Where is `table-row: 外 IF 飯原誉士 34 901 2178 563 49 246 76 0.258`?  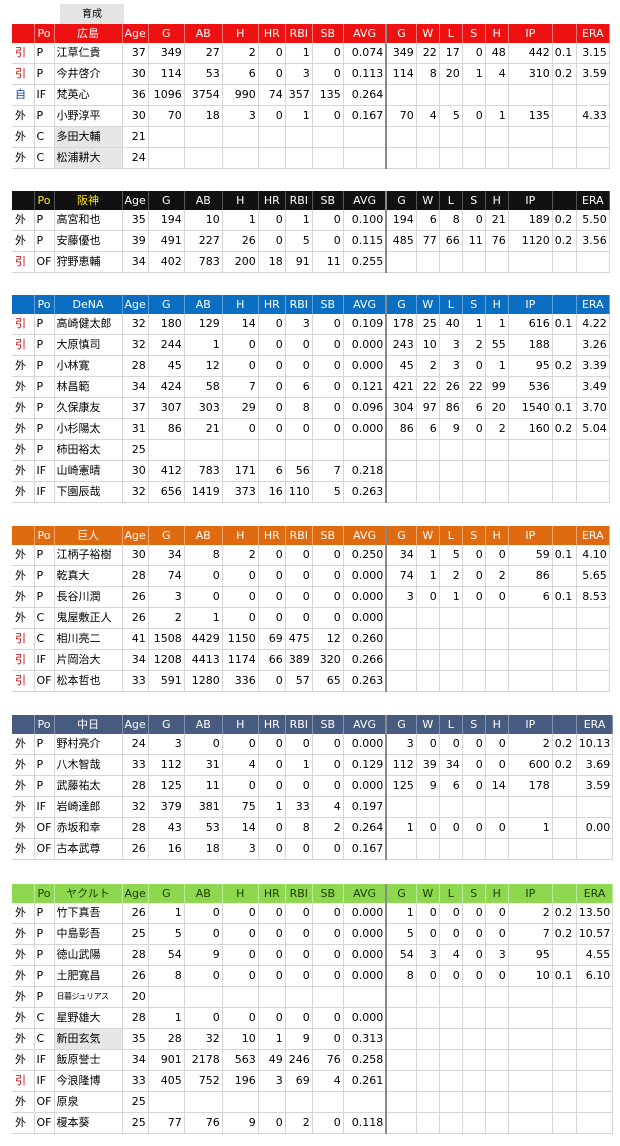
table-row: 外 IF 飯原誉士 34 901 2178 563 49 246 76 0.258 is located at coordinates (313, 1060).